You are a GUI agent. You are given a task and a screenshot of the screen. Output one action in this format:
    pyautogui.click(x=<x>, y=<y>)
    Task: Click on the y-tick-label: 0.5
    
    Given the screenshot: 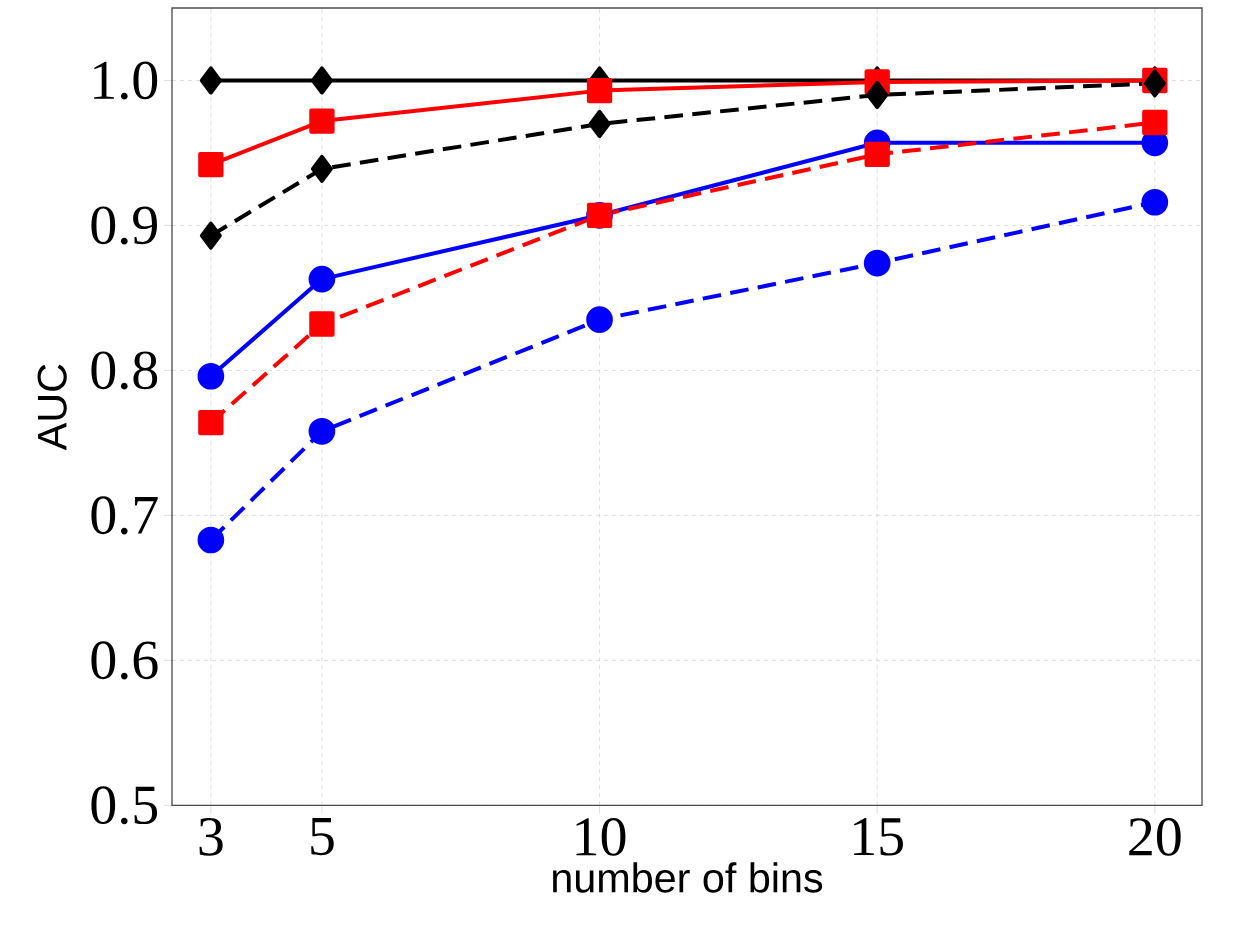 What is the action you would take?
    pyautogui.click(x=124, y=805)
    